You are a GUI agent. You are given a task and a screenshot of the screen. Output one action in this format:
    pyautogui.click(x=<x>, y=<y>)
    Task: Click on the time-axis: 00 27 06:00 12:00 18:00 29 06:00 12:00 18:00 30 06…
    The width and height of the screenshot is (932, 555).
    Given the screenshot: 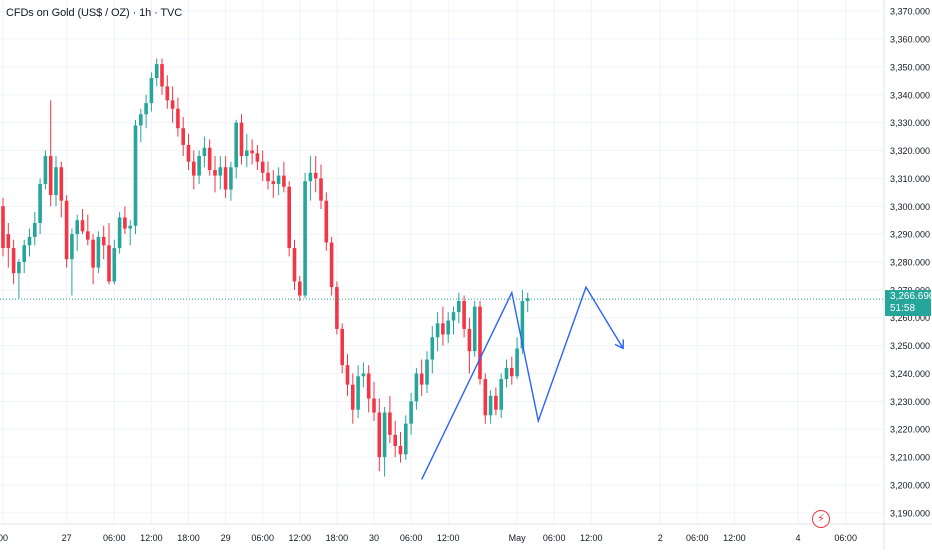 What is the action you would take?
    pyautogui.click(x=466, y=533)
    